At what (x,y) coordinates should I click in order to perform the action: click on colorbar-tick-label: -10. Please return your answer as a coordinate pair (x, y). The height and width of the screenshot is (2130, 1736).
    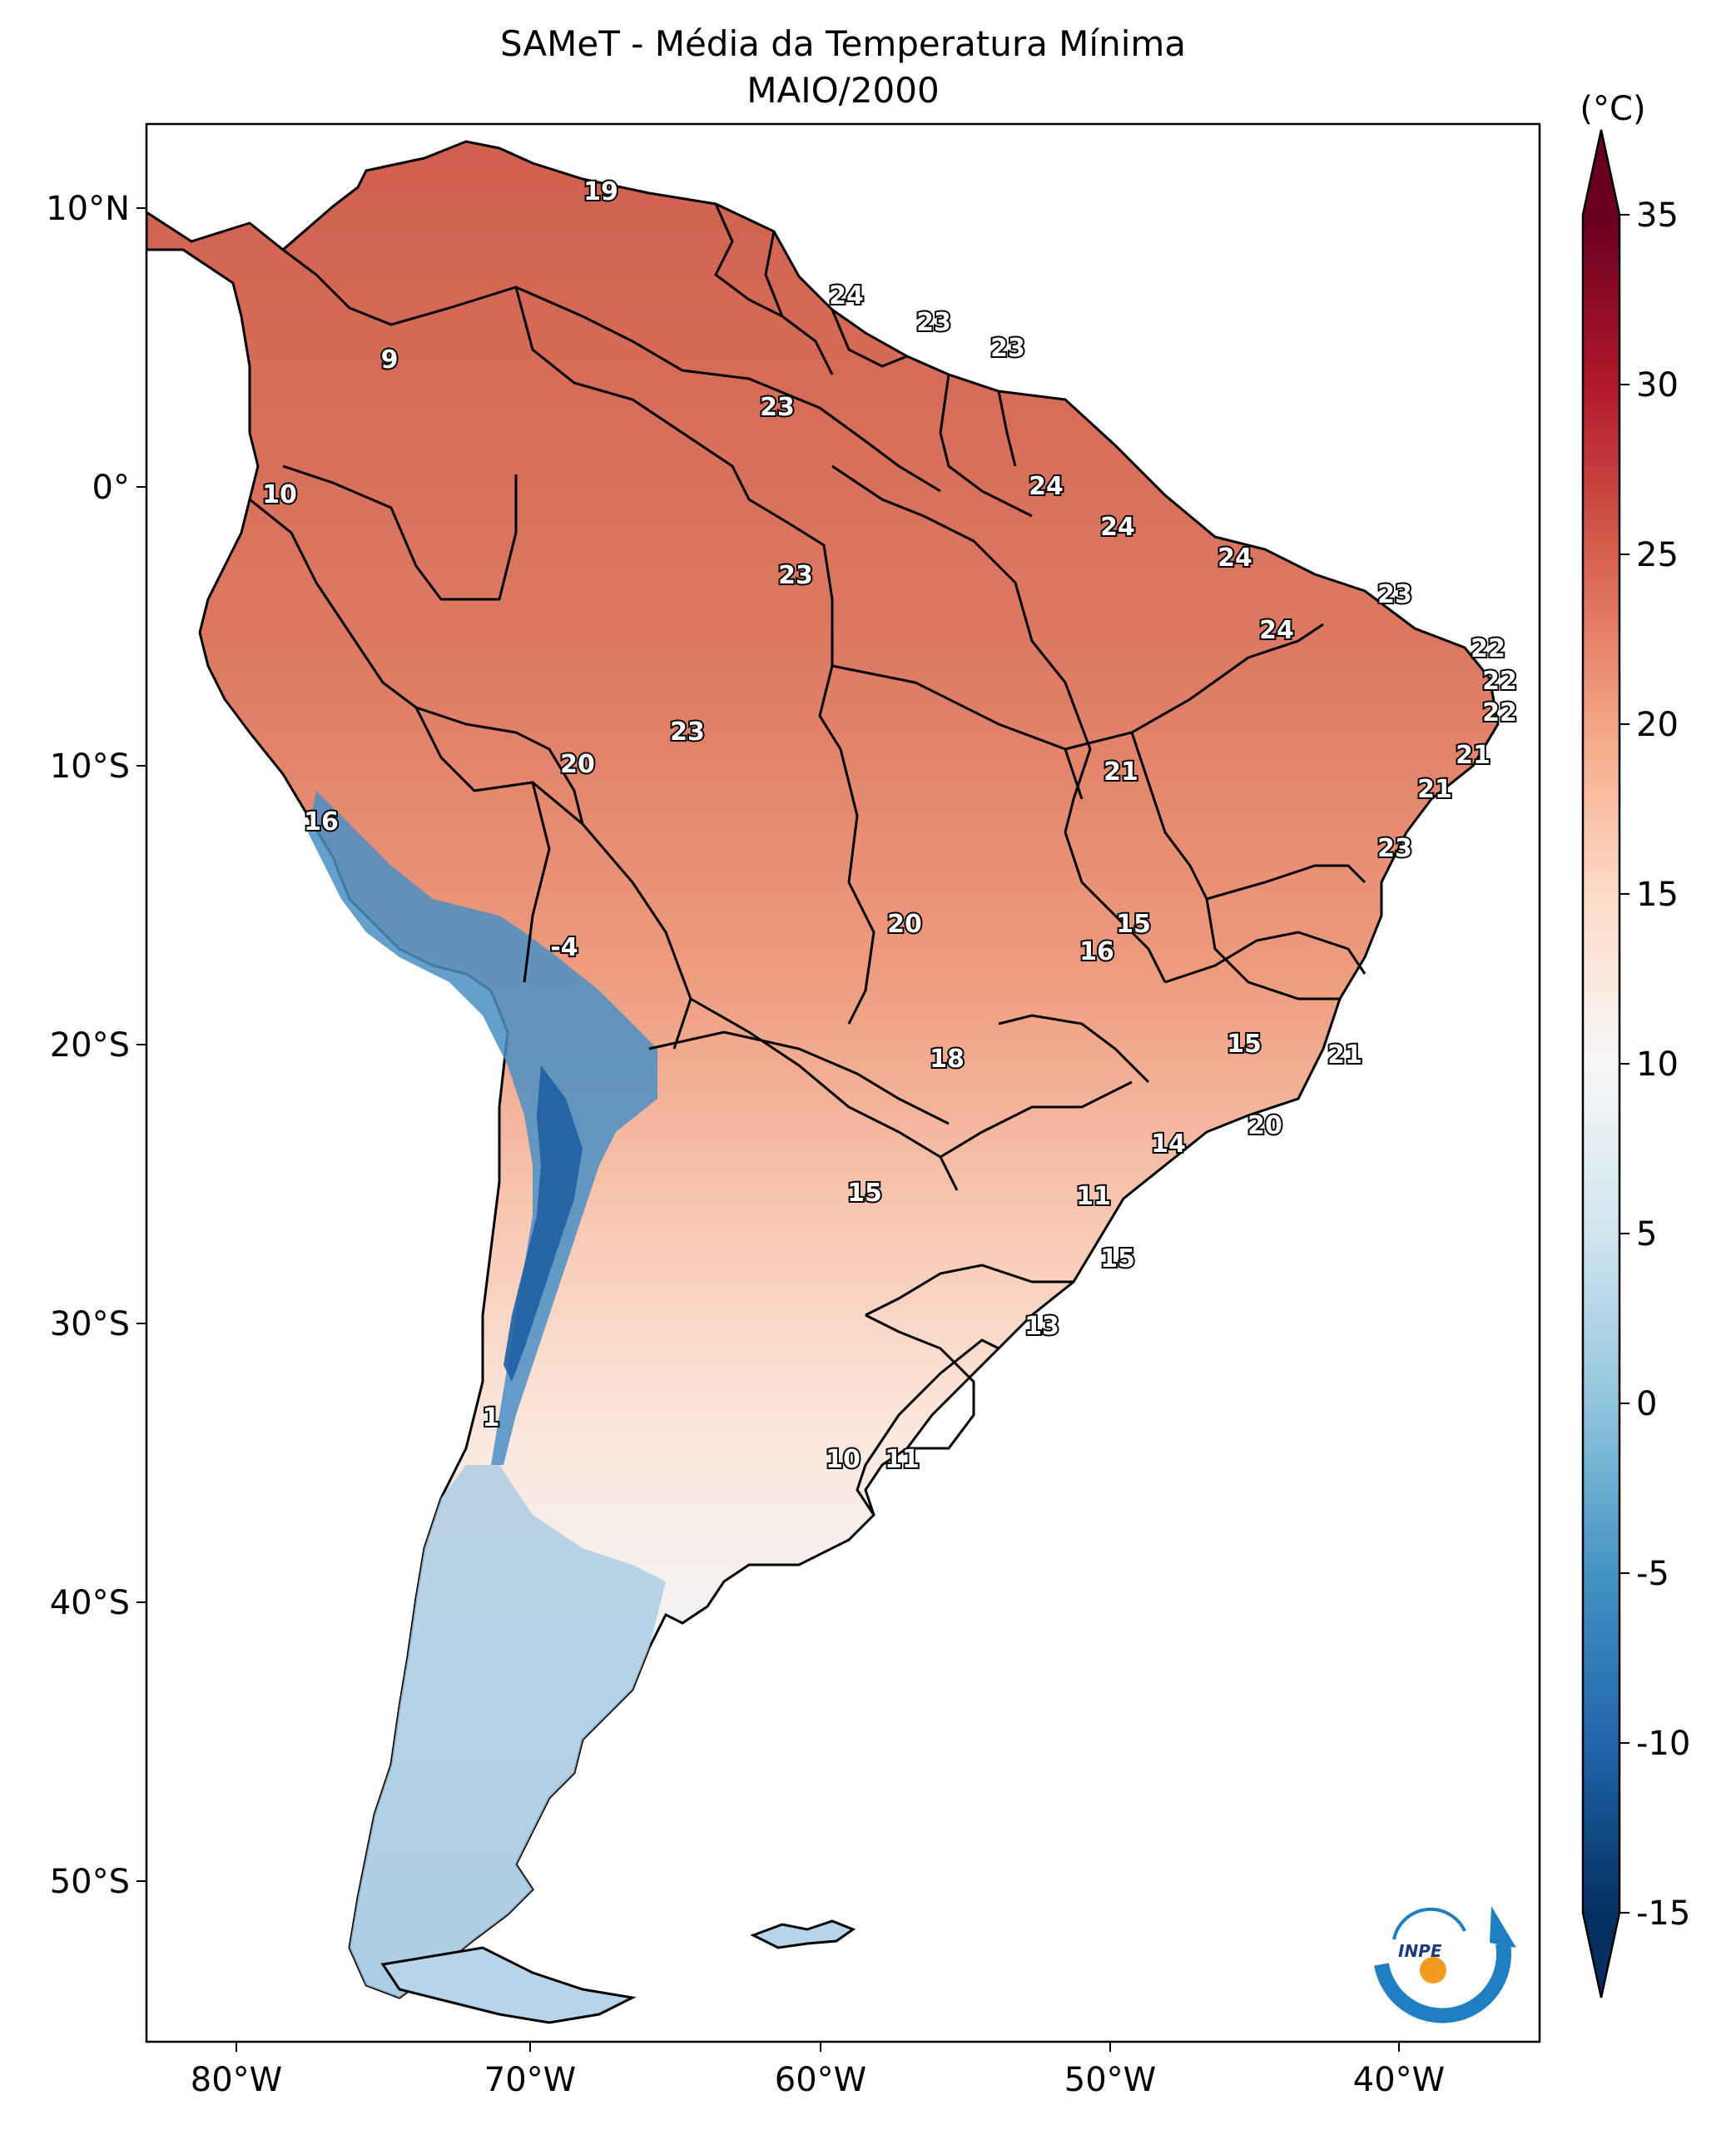
    Looking at the image, I should click on (1663, 1744).